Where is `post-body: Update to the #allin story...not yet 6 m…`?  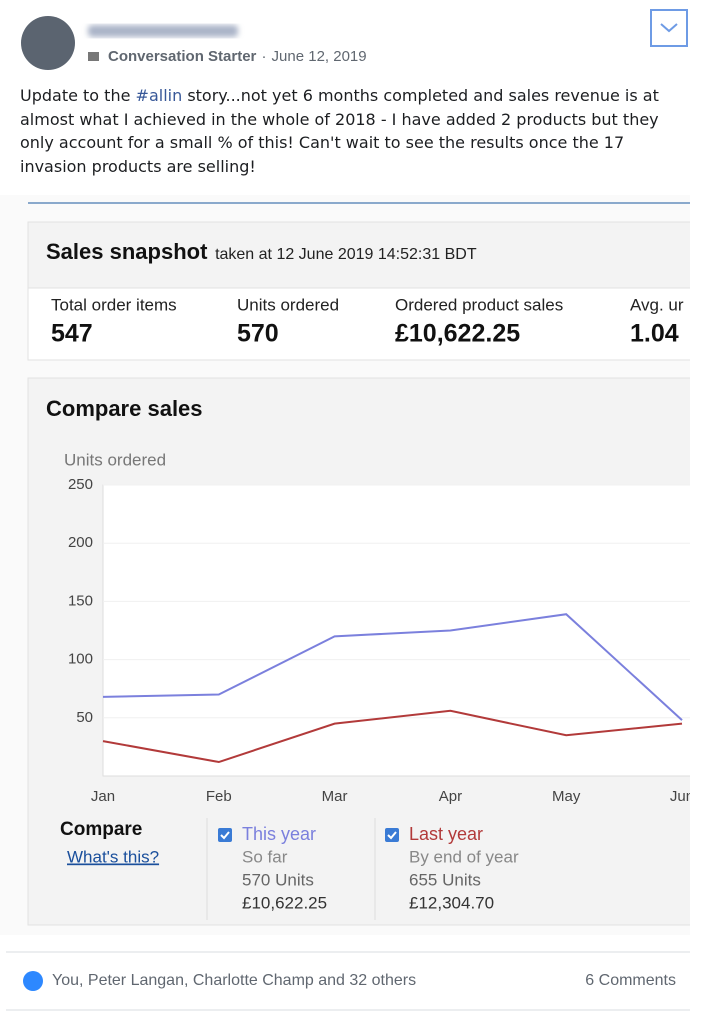
post-body: Update to the #allin story...not yet 6 m… is located at coordinates (352, 131).